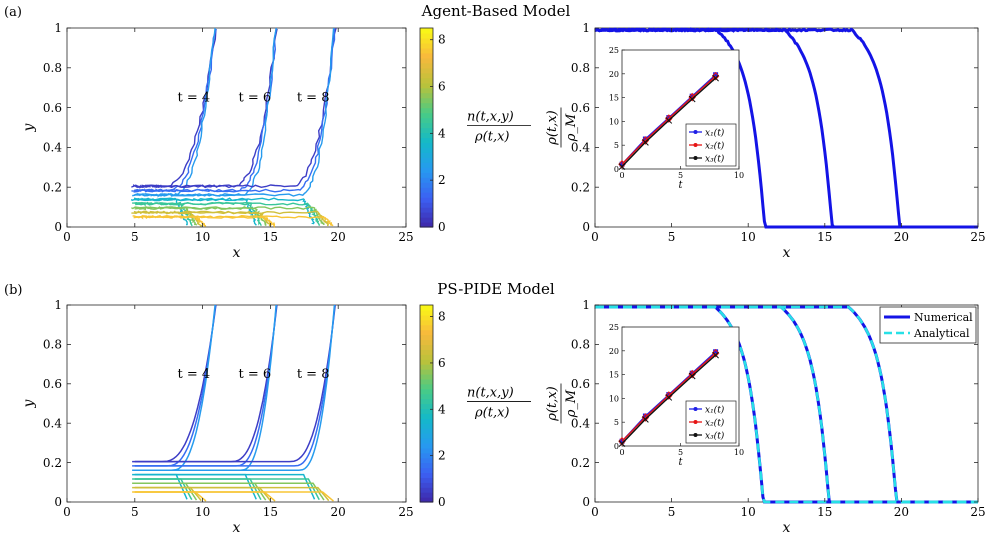  I want to click on x-tick-label: 0, so click(67, 512).